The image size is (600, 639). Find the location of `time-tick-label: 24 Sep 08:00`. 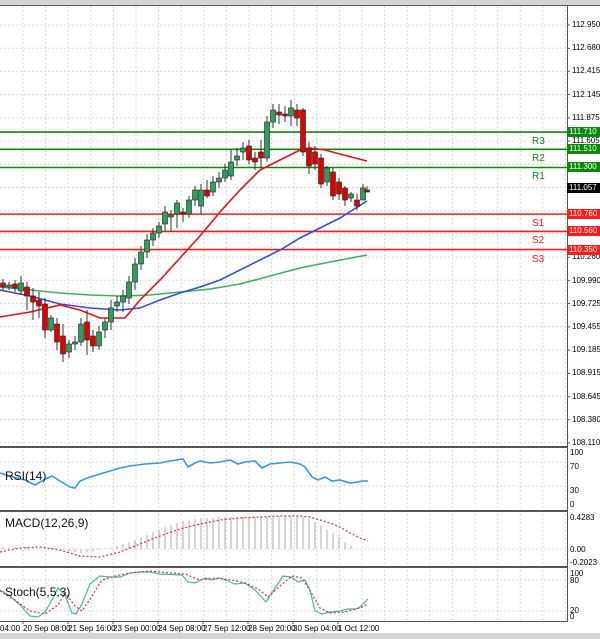

time-tick-label: 24 Sep 08:00 is located at coordinates (182, 628).